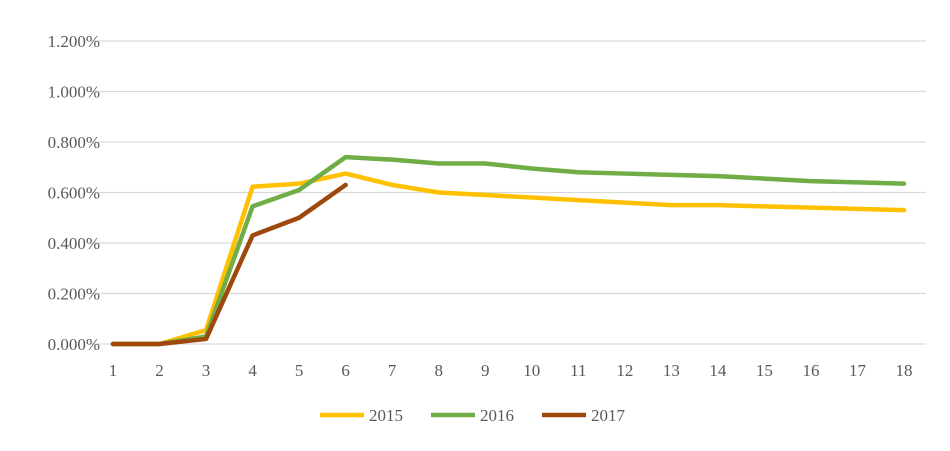 The height and width of the screenshot is (451, 950). What do you see at coordinates (511, 370) in the screenshot?
I see `x-axis-ticks: 1 2 3 4 5 6 7 8 9 10 11 12 13 14 15 16 17 18` at bounding box center [511, 370].